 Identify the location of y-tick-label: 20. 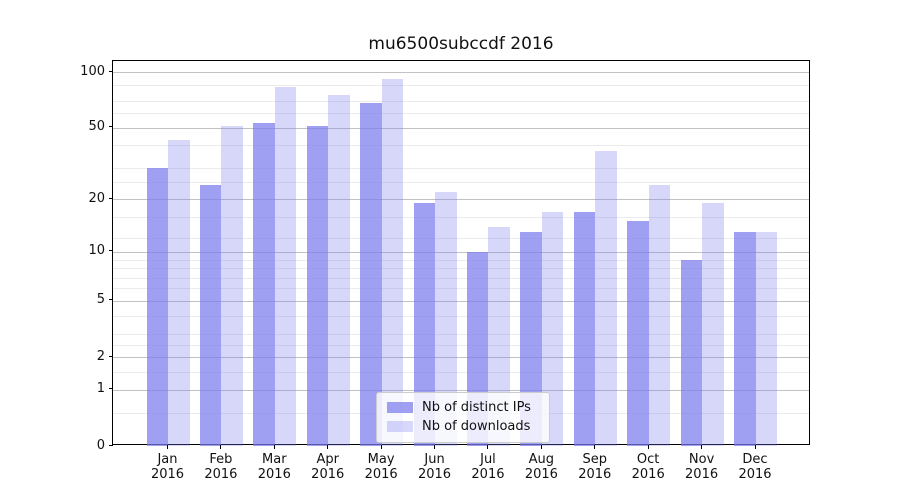
(96, 198).